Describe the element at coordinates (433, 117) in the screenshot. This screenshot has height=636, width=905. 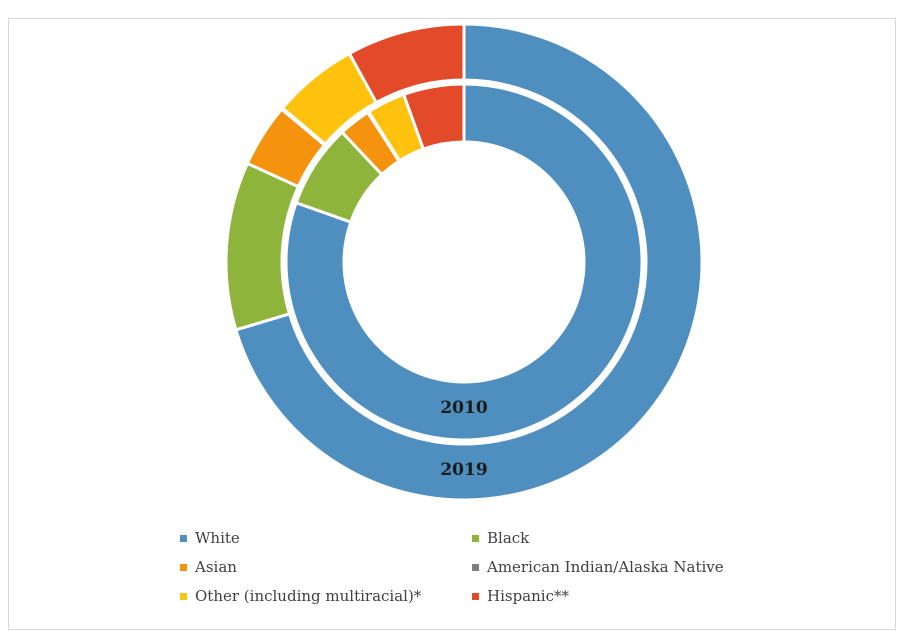
I see `slice-2010-hispanic` at that location.